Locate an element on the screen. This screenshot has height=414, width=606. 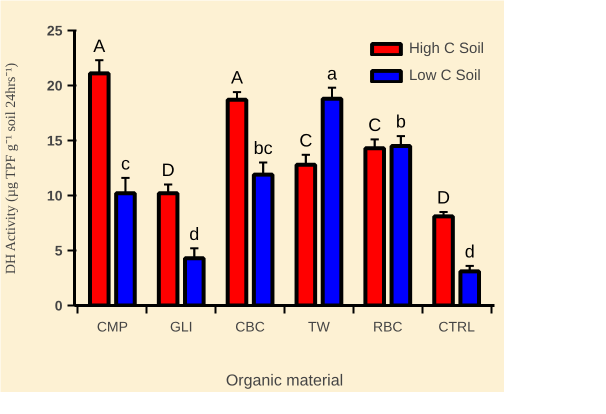
x-tick-label: RBC is located at coordinates (388, 326).